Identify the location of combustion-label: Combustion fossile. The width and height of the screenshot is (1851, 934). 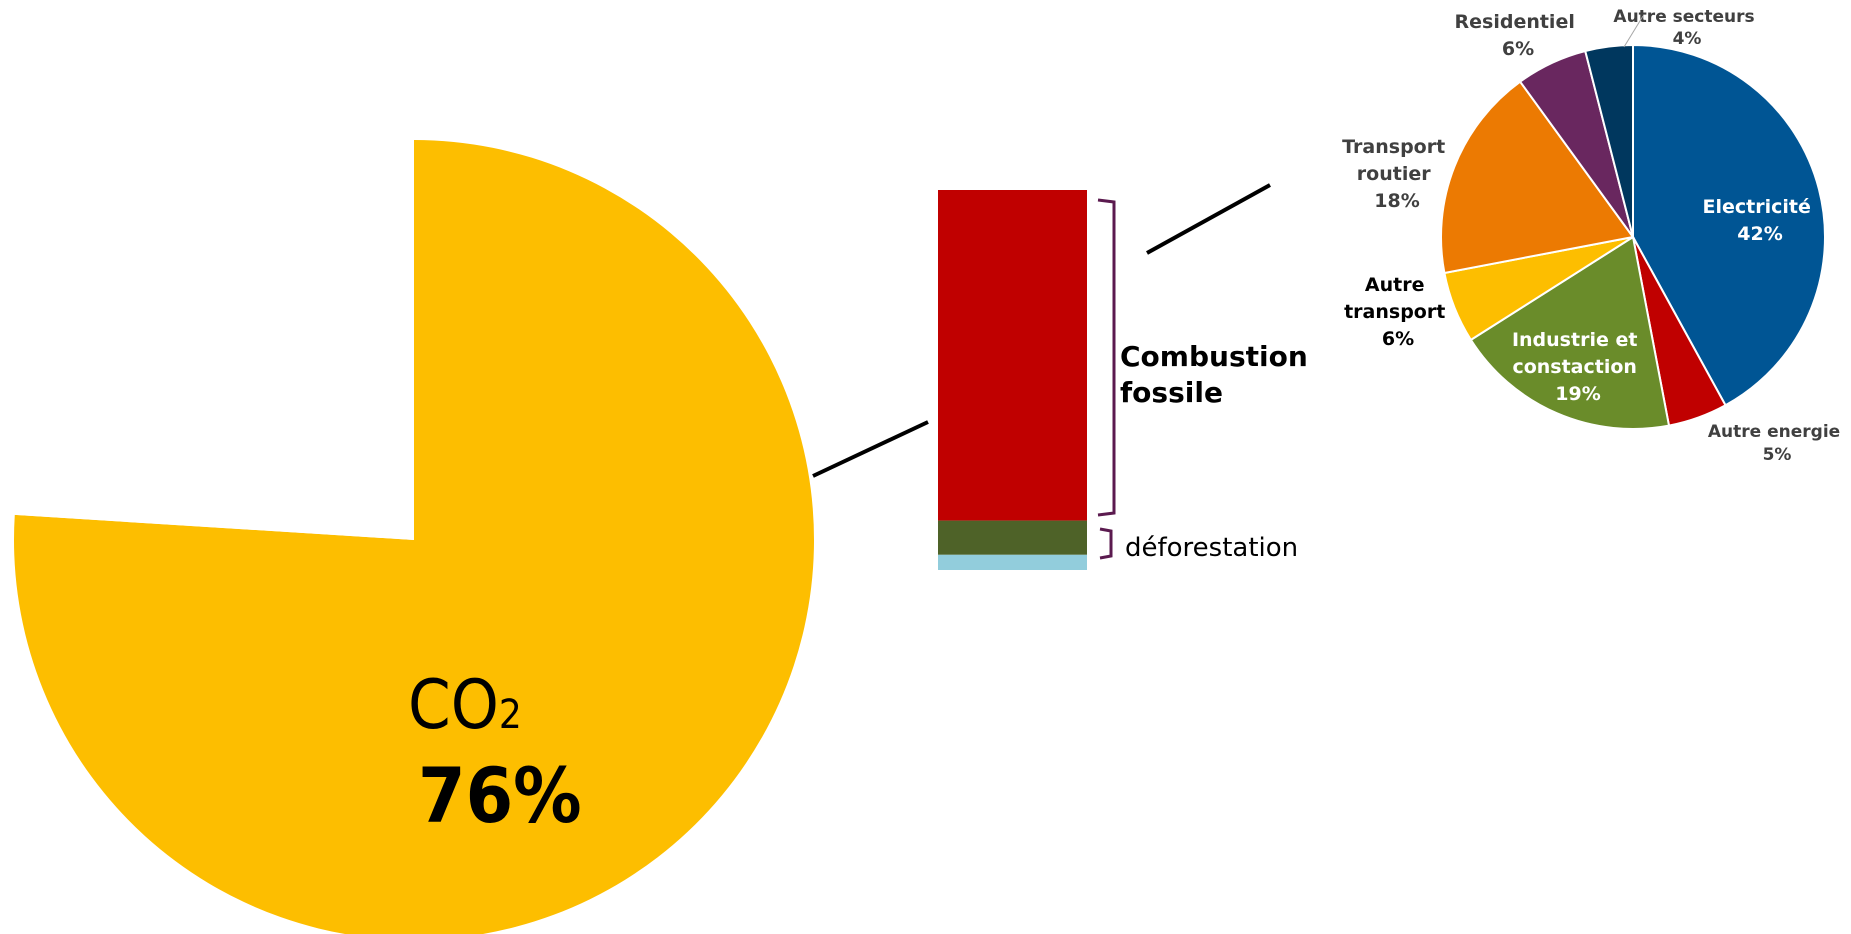
(1219, 374).